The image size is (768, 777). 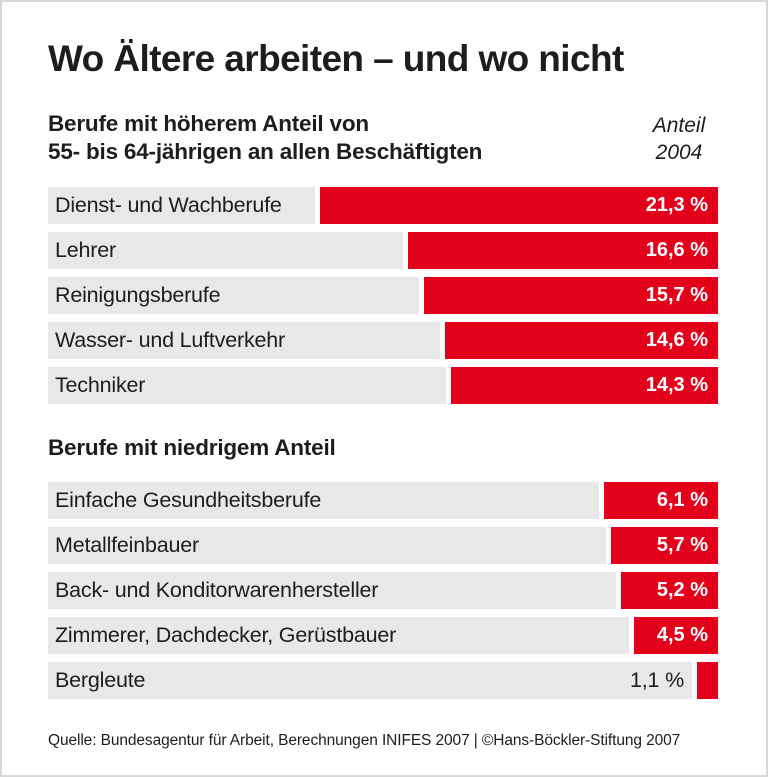 I want to click on row-label-strip: Back- und Konditorwarenhersteller, so click(x=332, y=590).